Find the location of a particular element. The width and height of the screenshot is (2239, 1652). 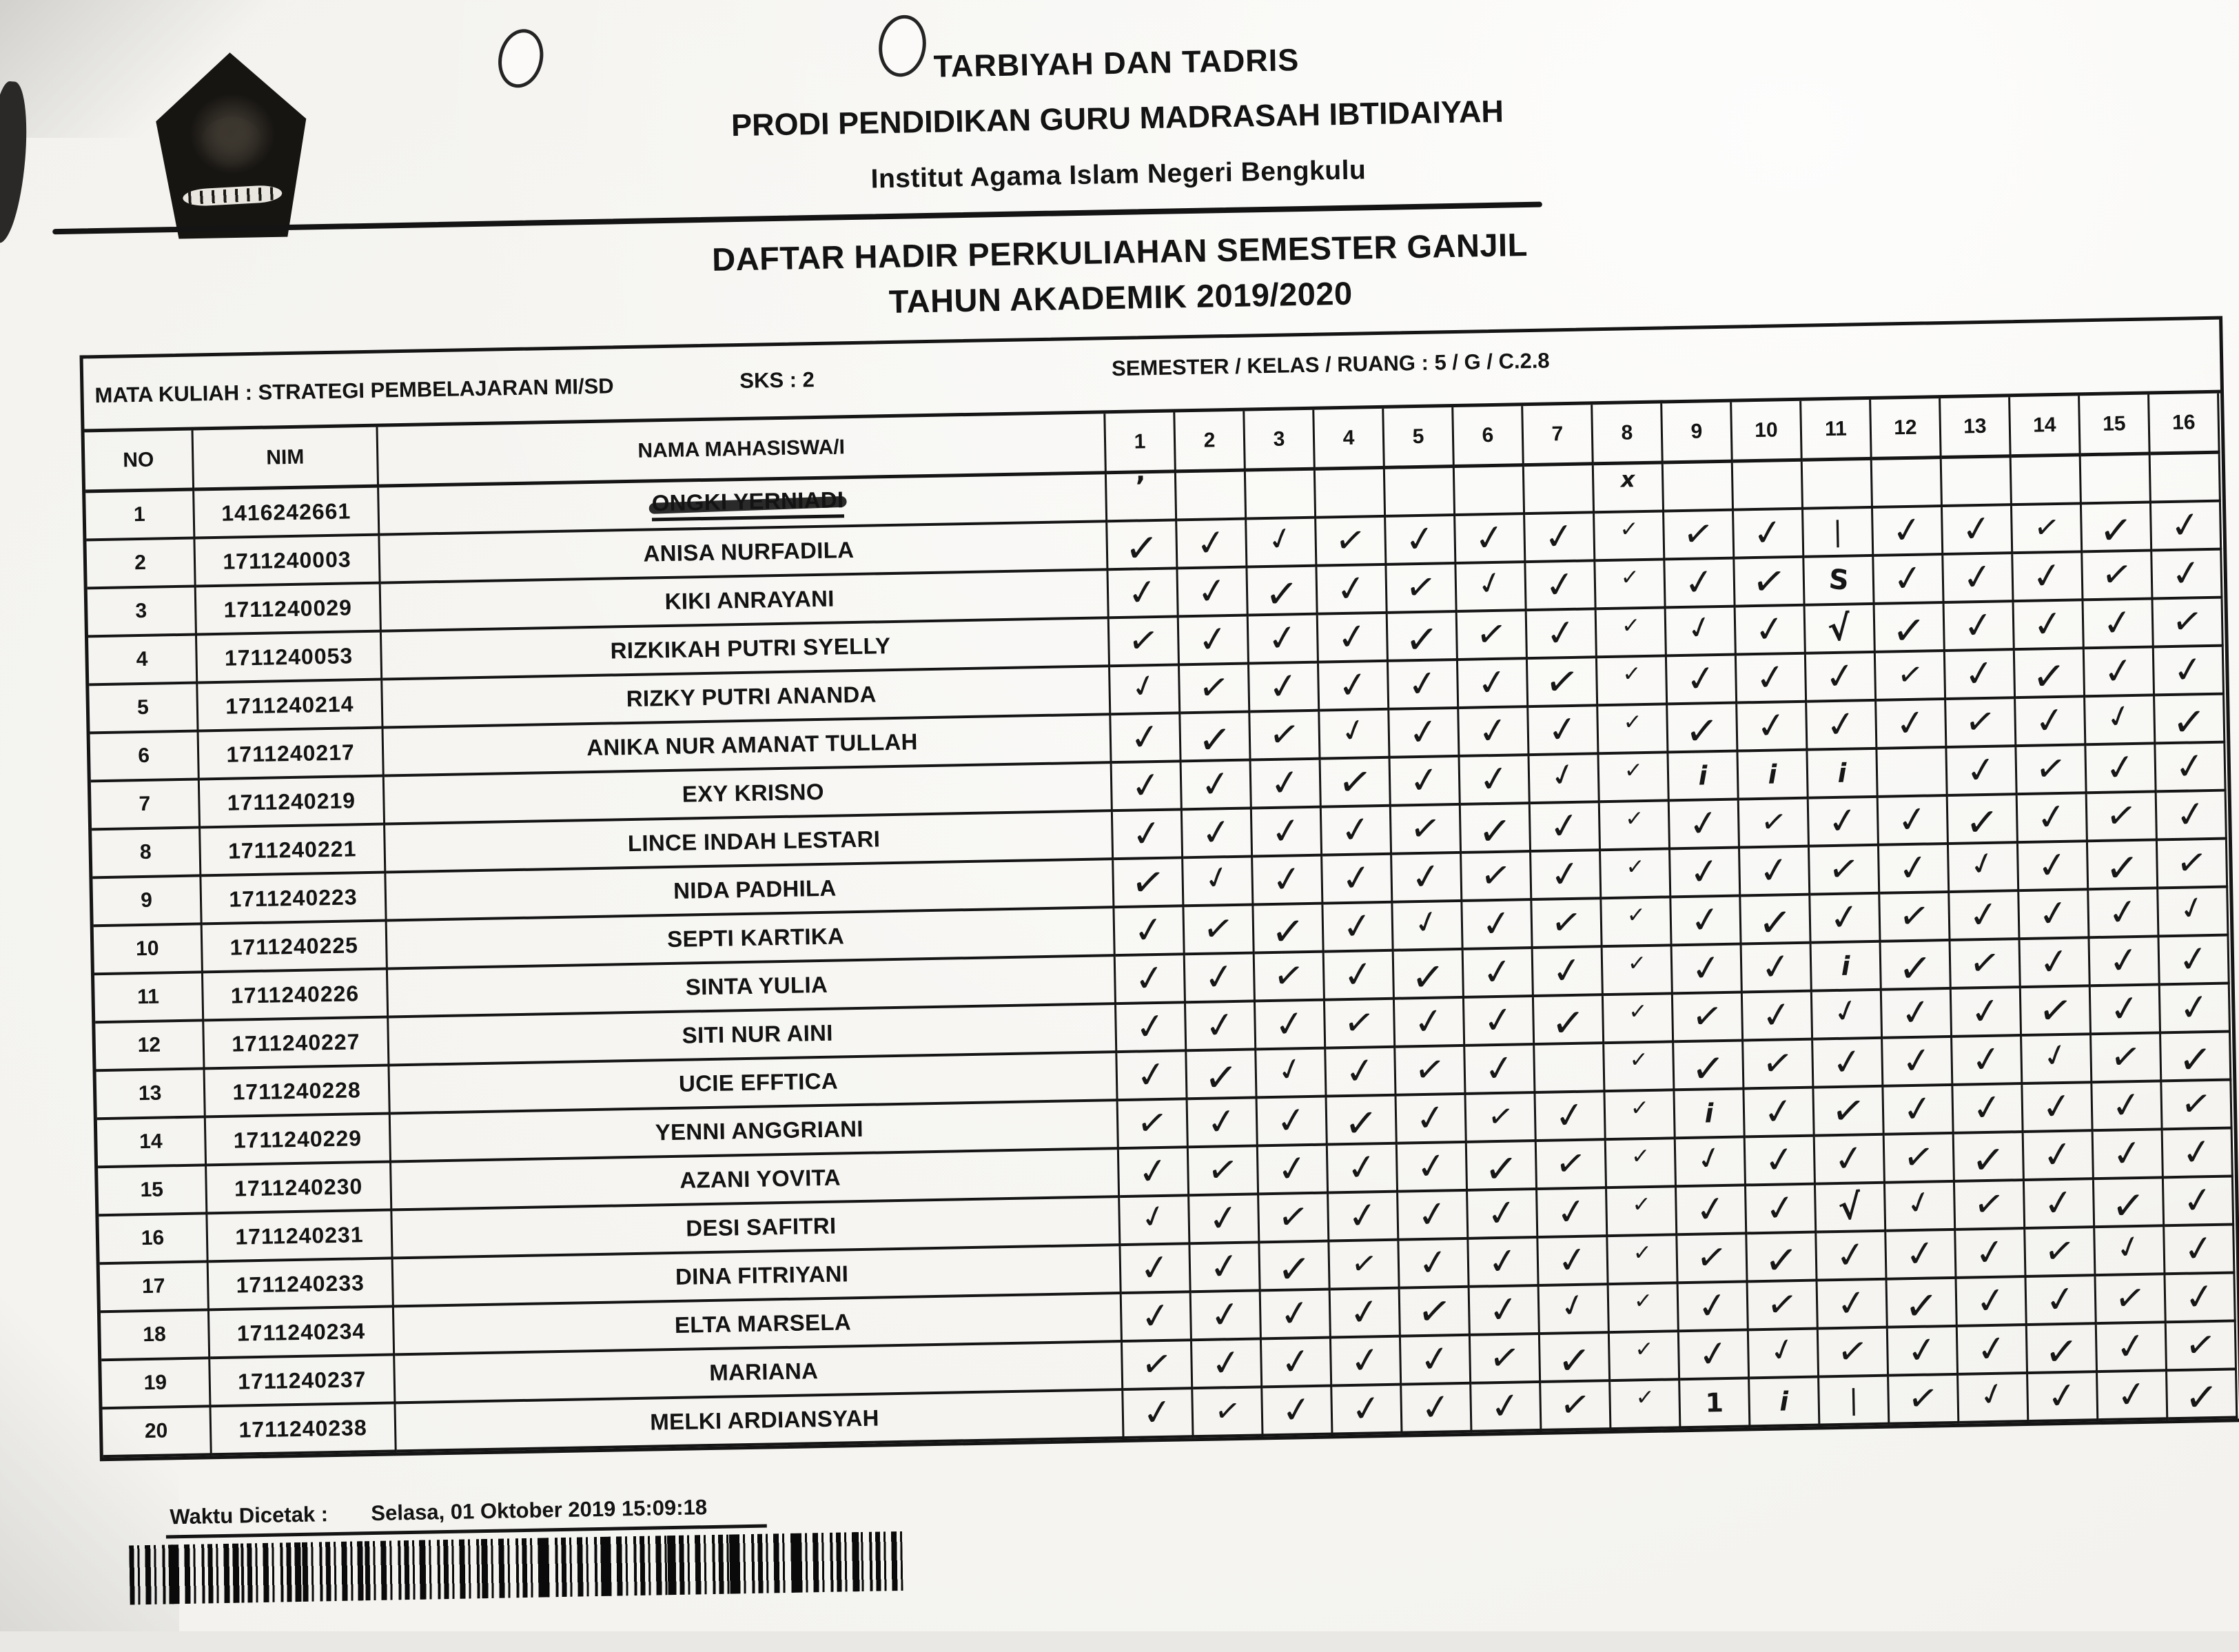

student-nim: 1711240029 is located at coordinates (289, 610).